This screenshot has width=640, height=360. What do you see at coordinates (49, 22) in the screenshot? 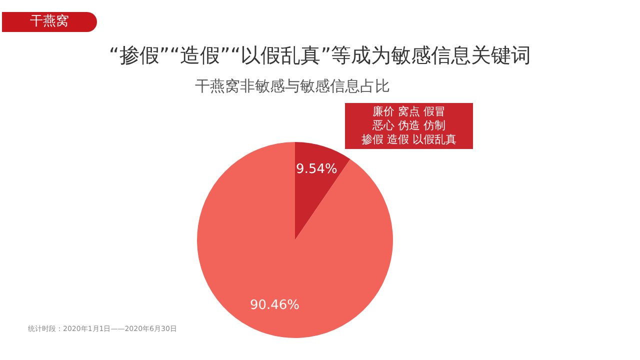
I see `text: 干燕窝` at bounding box center [49, 22].